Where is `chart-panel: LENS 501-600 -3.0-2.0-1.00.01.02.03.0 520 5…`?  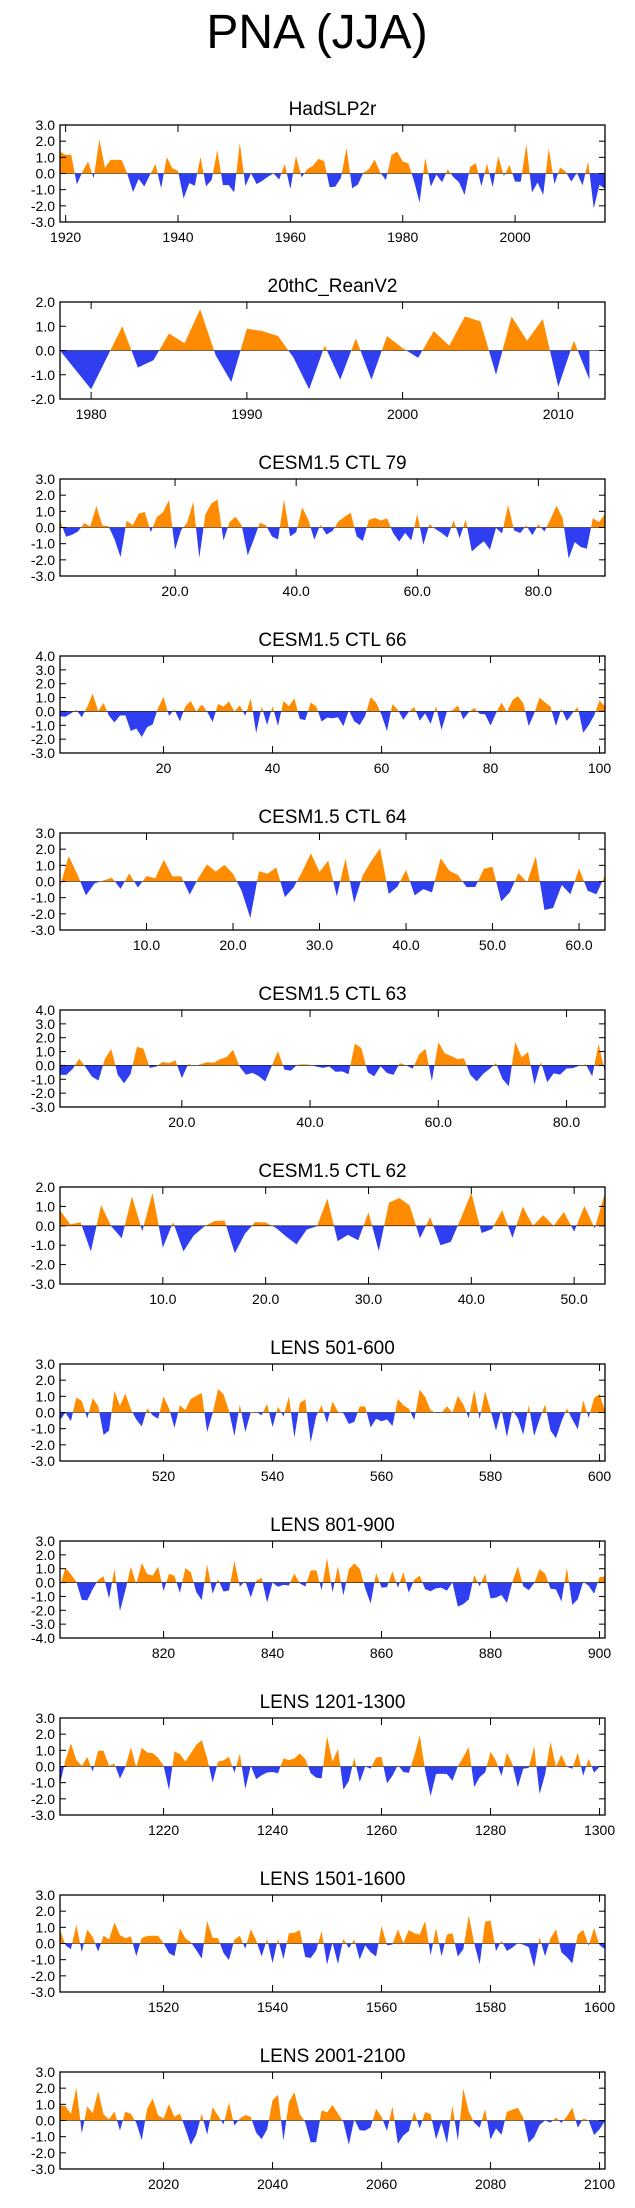 chart-panel: LENS 501-600 -3.0-2.0-1.00.01.02.03.0 520 5… is located at coordinates (321, 1411).